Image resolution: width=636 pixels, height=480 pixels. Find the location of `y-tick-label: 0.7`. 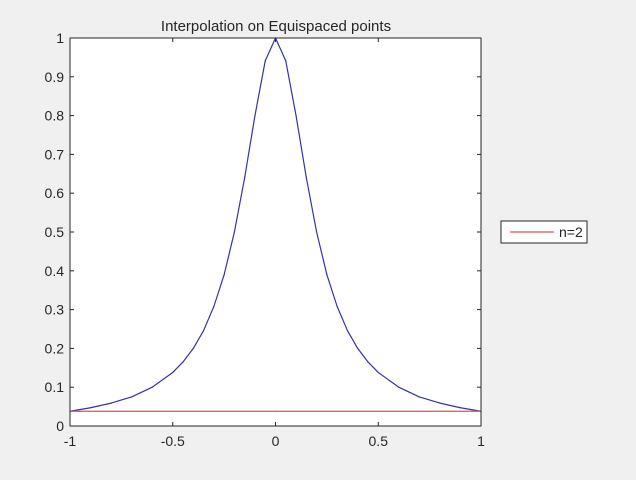

y-tick-label: 0.7 is located at coordinates (55, 154).